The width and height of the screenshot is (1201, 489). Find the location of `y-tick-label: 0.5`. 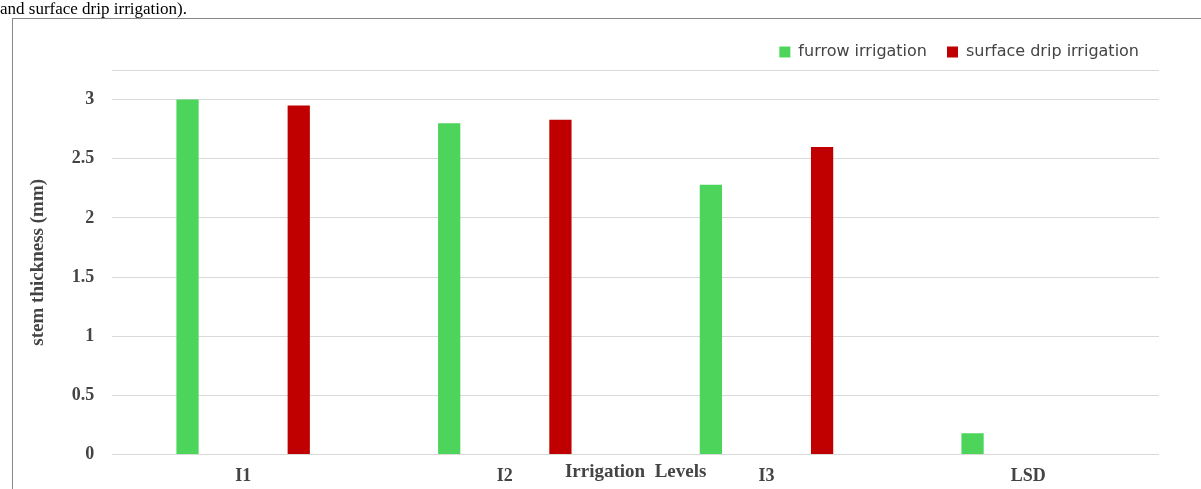

y-tick-label: 0.5 is located at coordinates (83, 394).